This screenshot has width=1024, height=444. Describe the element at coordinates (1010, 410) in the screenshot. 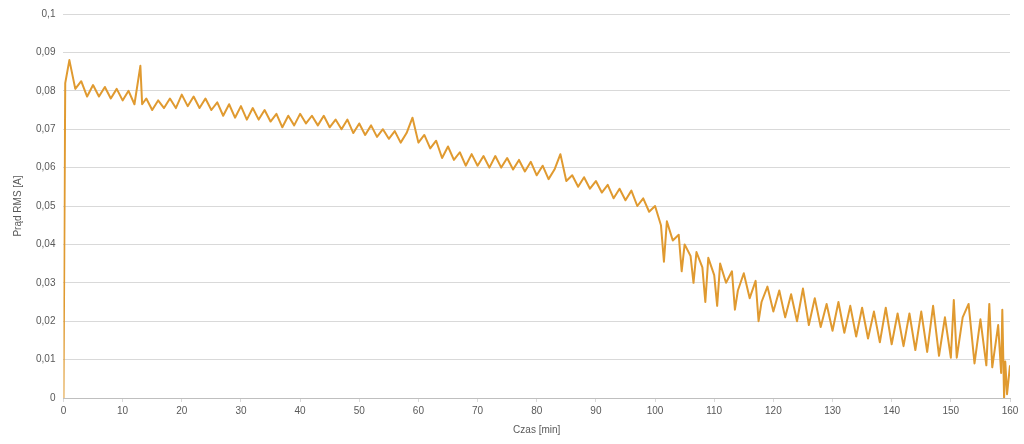

I see `x-tick-label: 160` at that location.